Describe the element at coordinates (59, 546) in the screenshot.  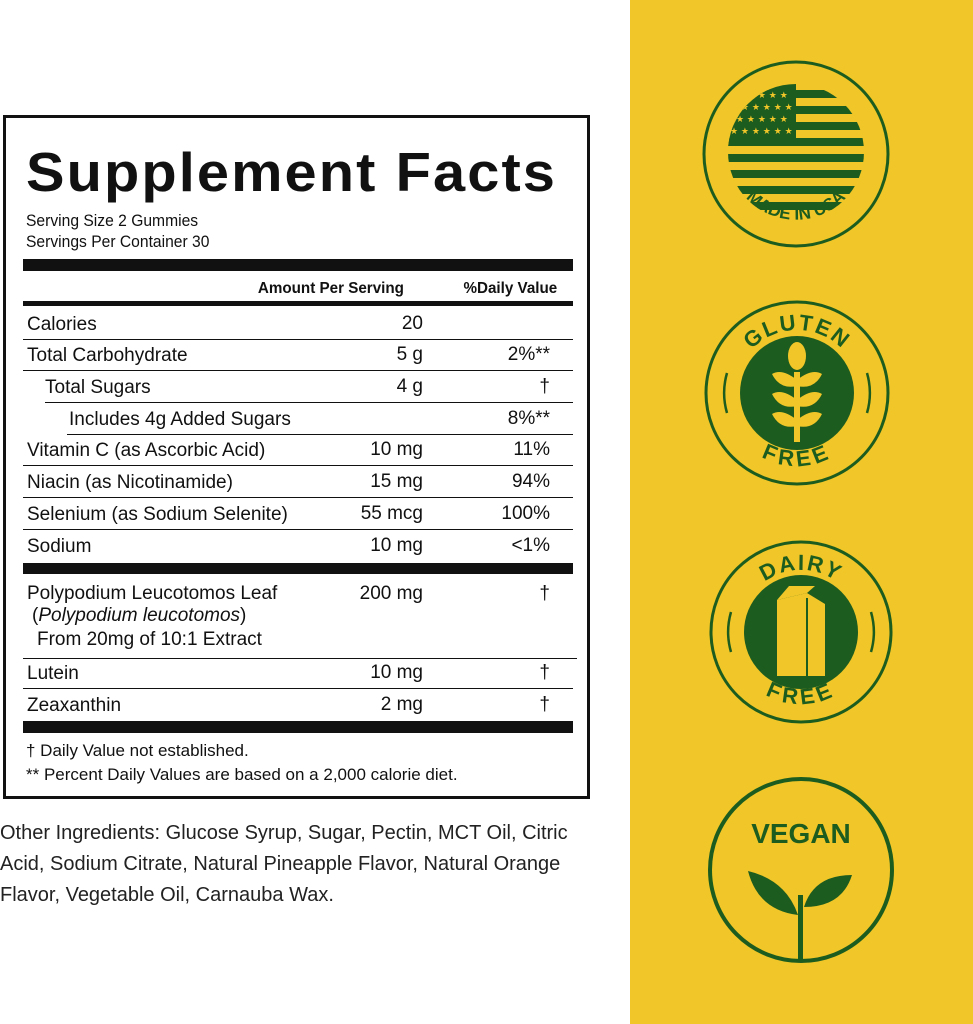
I see `nutrient-name: Sodium` at that location.